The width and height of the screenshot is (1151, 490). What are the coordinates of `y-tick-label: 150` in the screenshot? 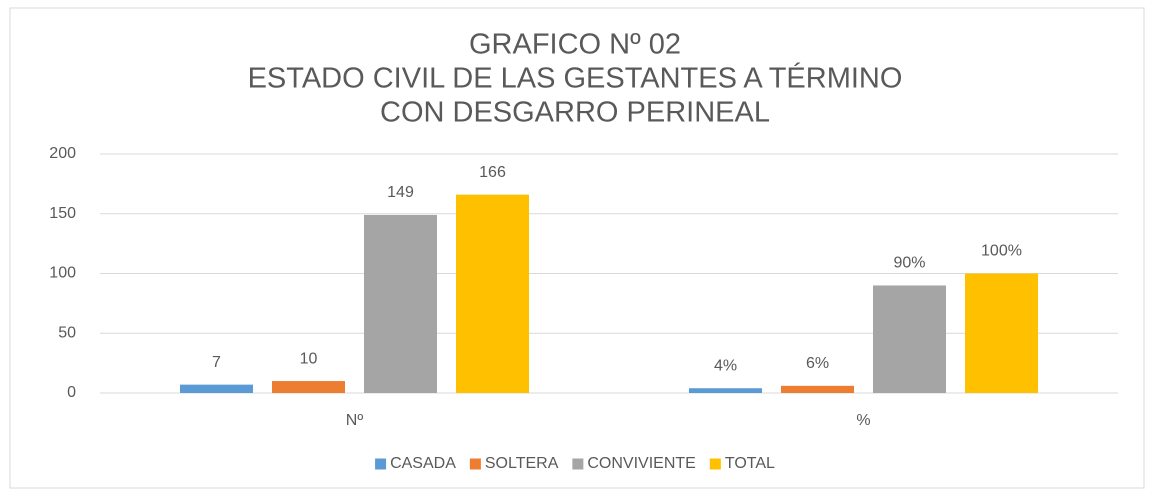 It's located at (62, 213).